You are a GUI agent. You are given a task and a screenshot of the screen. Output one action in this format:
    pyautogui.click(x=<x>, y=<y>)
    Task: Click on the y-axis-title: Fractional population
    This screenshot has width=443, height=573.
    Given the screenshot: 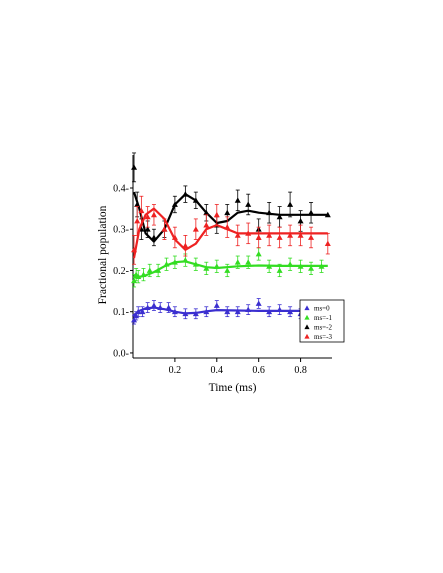 What is the action you would take?
    pyautogui.click(x=103, y=254)
    